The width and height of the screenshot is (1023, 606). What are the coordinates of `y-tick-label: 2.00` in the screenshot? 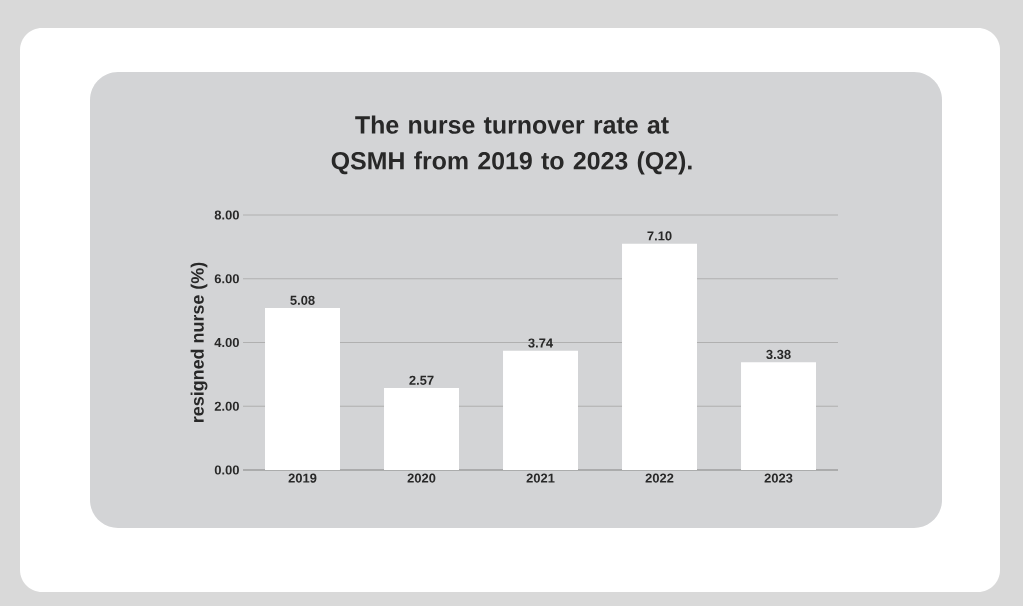 It's located at (226, 406).